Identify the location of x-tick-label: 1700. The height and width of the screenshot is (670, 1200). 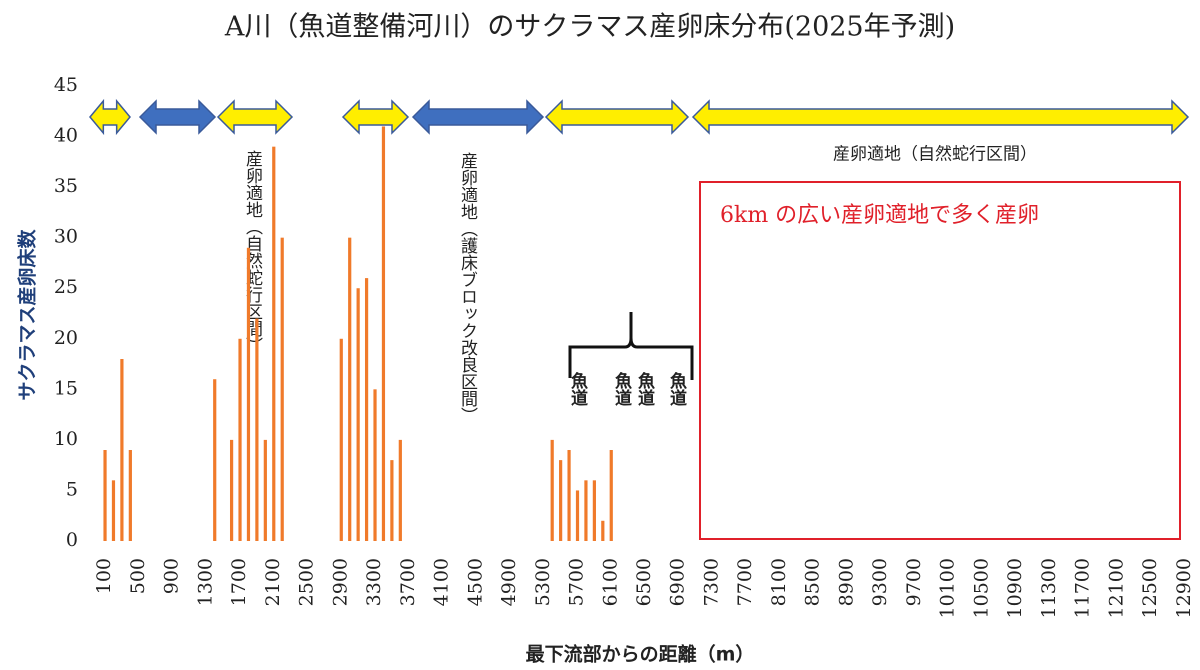
(239, 582).